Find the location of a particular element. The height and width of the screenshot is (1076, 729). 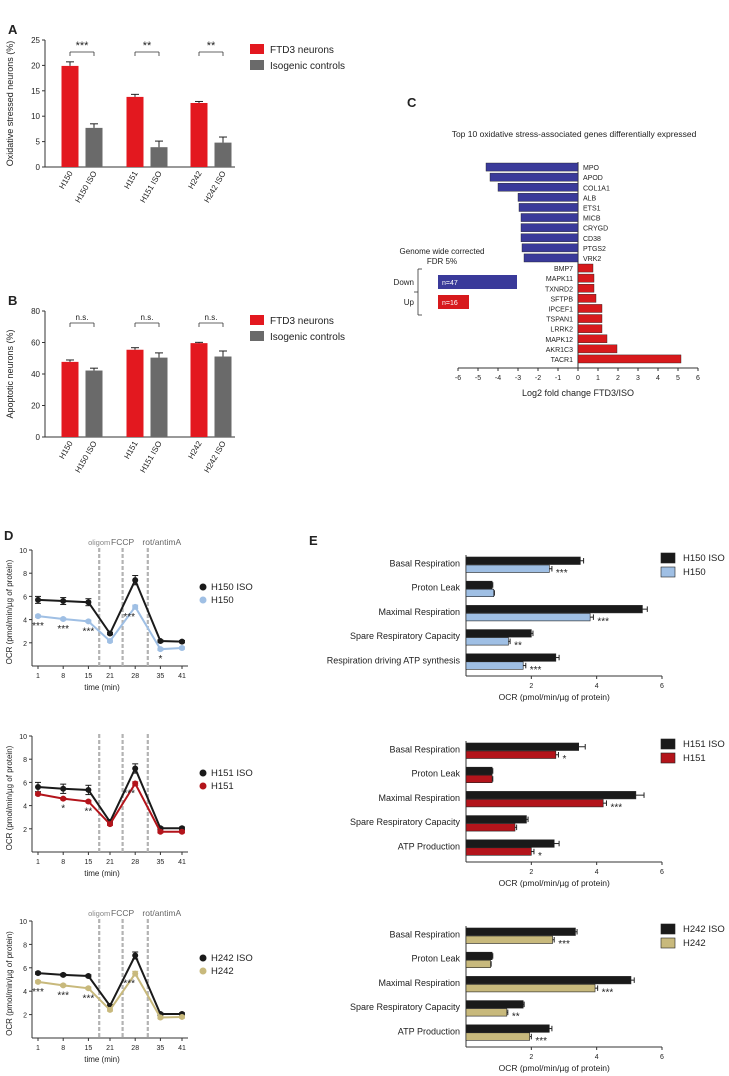

gene-label: MPO is located at coordinates (591, 168).